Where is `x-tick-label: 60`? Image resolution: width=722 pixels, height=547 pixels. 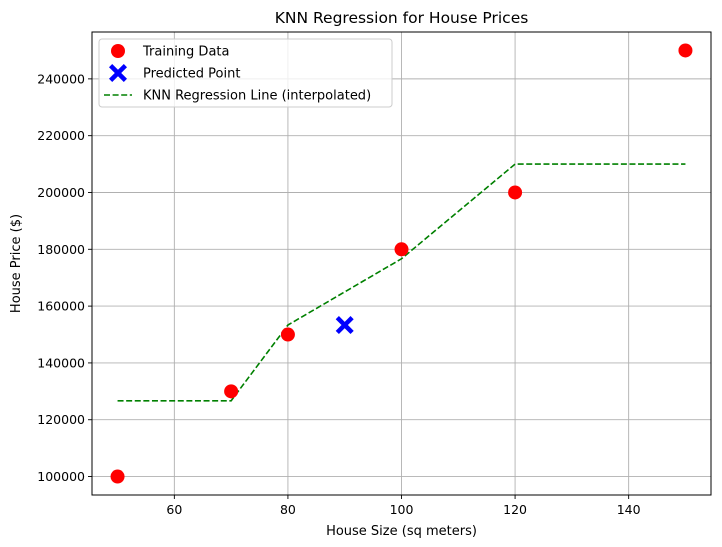 x-tick-label: 60 is located at coordinates (174, 509).